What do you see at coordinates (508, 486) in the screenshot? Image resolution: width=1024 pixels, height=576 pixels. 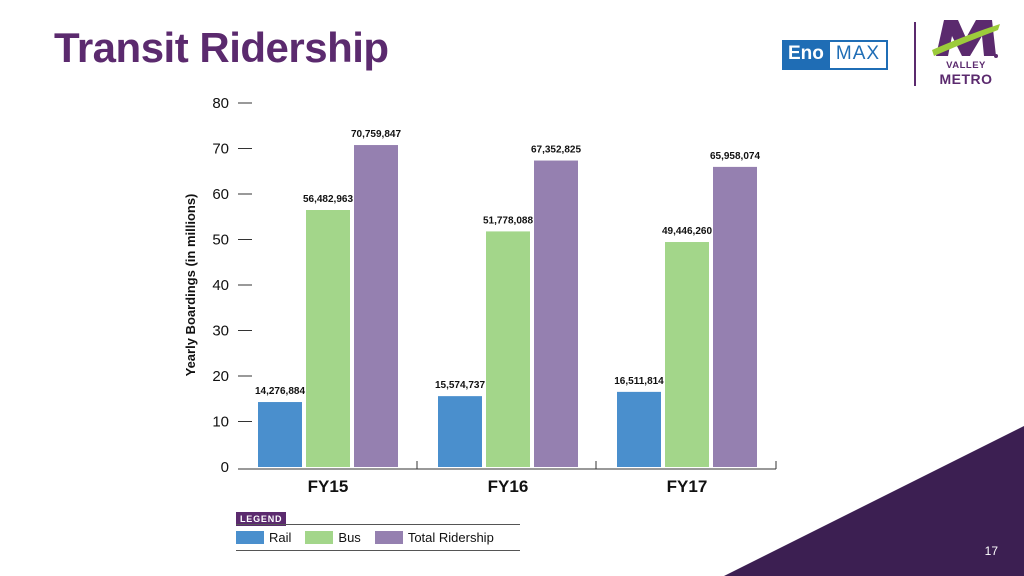 I see `x-category-label: FY16` at bounding box center [508, 486].